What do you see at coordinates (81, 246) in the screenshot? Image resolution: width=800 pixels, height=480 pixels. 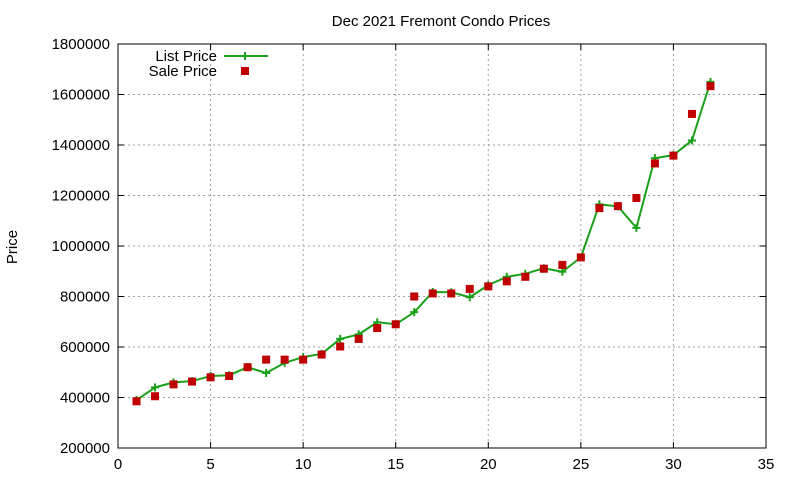 I see `y-tick-label: 1000000` at bounding box center [81, 246].